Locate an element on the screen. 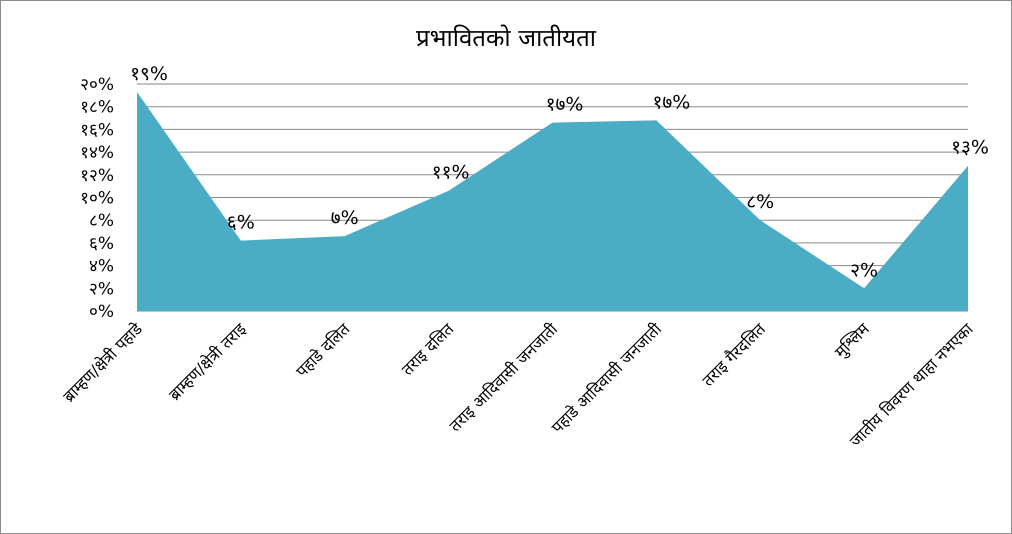  y-tick-label: १०% is located at coordinates (97, 199).